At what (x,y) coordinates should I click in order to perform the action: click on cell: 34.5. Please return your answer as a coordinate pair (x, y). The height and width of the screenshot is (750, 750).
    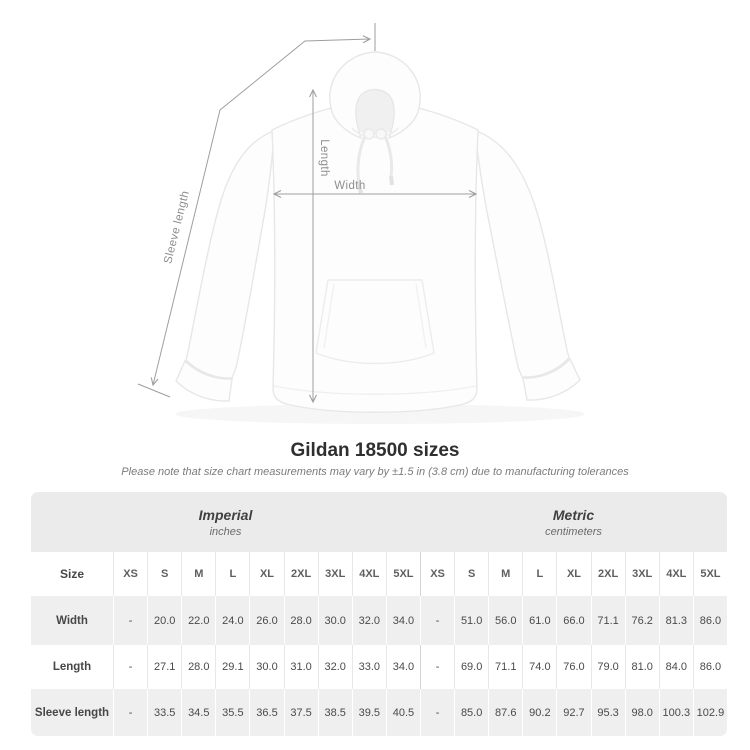
    Looking at the image, I should click on (198, 712).